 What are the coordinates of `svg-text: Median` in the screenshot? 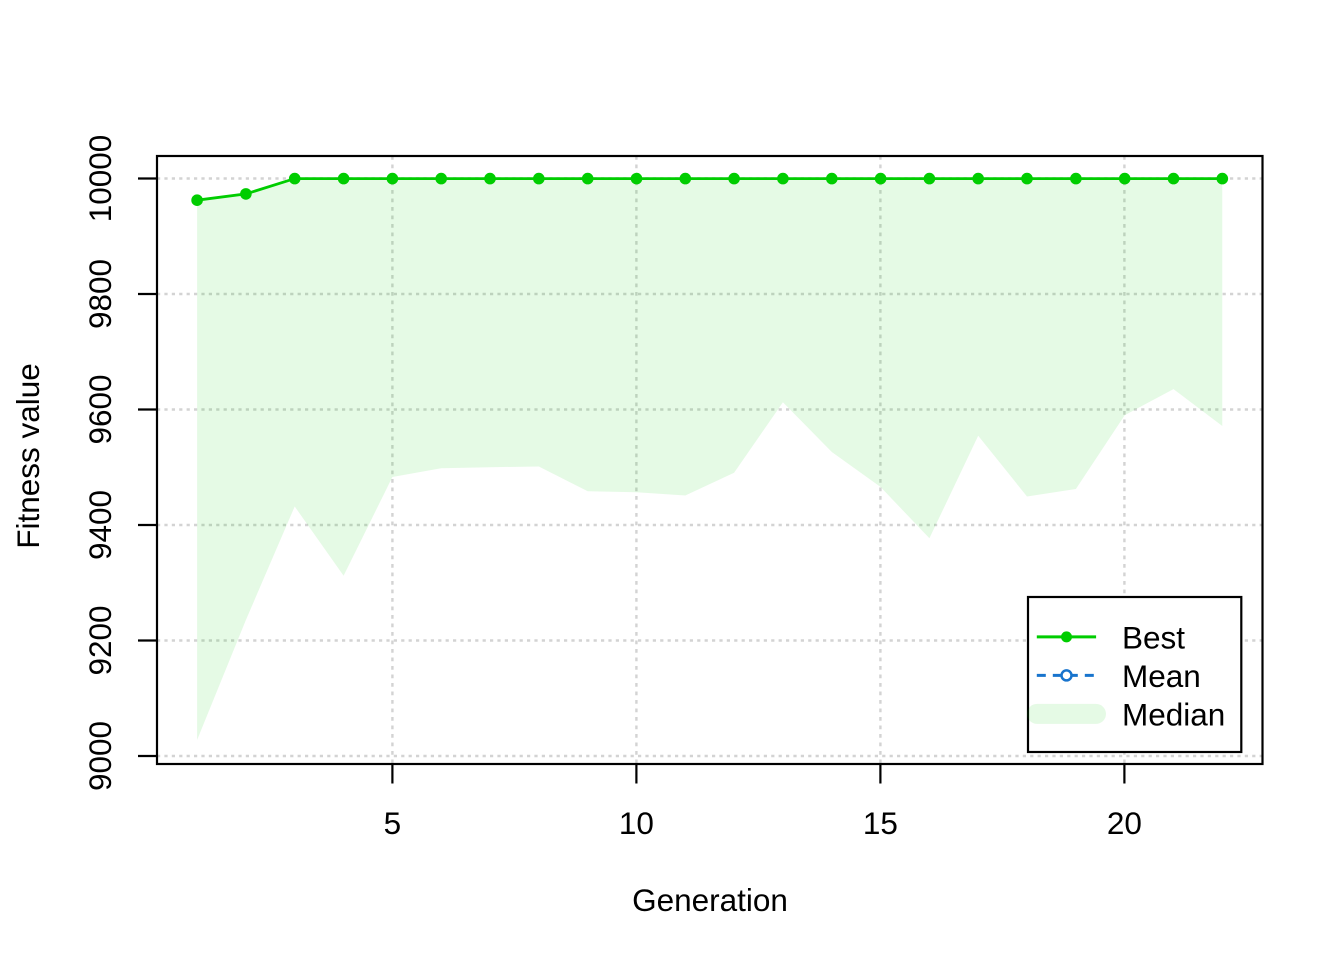 It's located at (1173, 714).